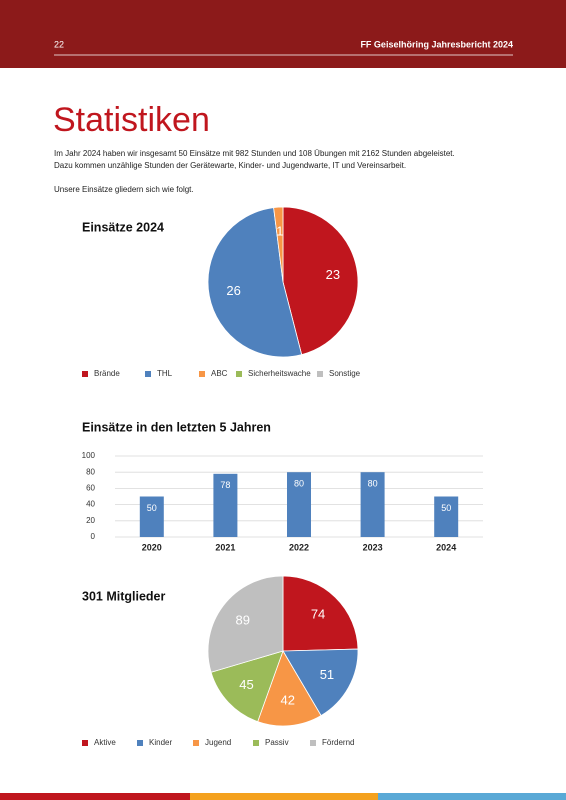 The height and width of the screenshot is (800, 566). I want to click on slice-label: 1, so click(279, 230).